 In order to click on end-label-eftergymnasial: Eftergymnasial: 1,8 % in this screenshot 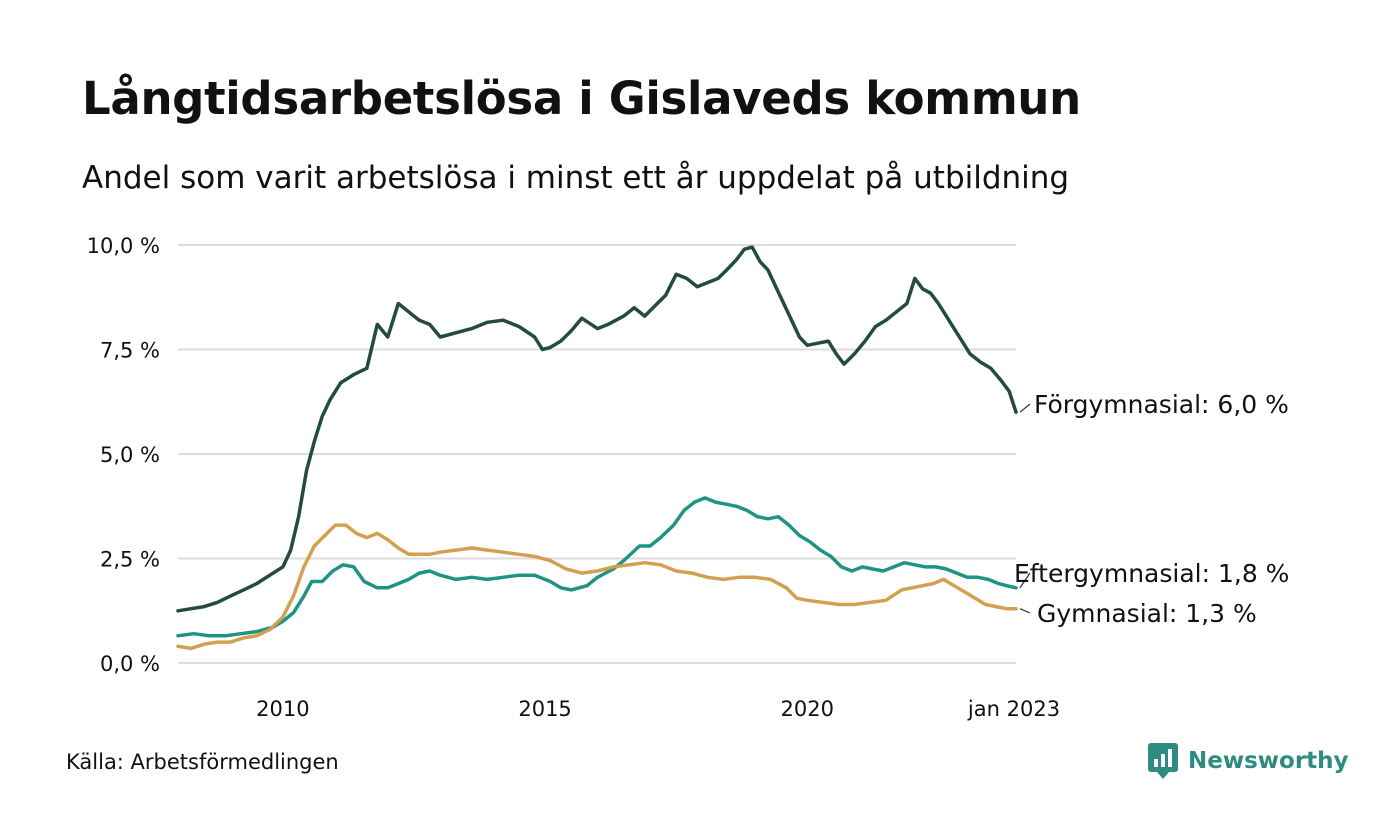, I will do `click(1151, 573)`.